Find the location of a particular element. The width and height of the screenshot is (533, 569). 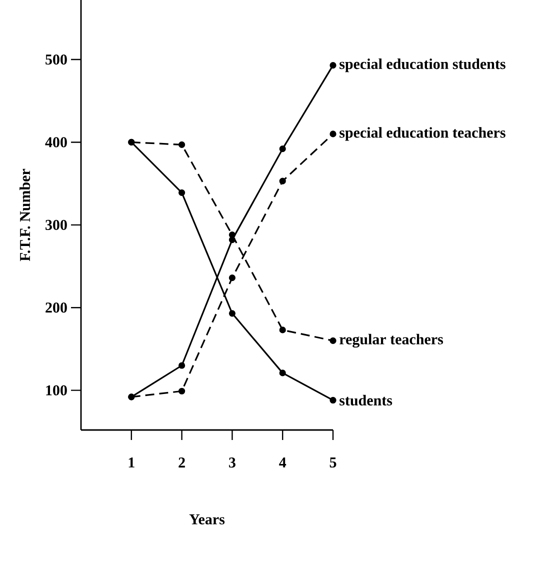

x-tick-label: 1 is located at coordinates (131, 463).